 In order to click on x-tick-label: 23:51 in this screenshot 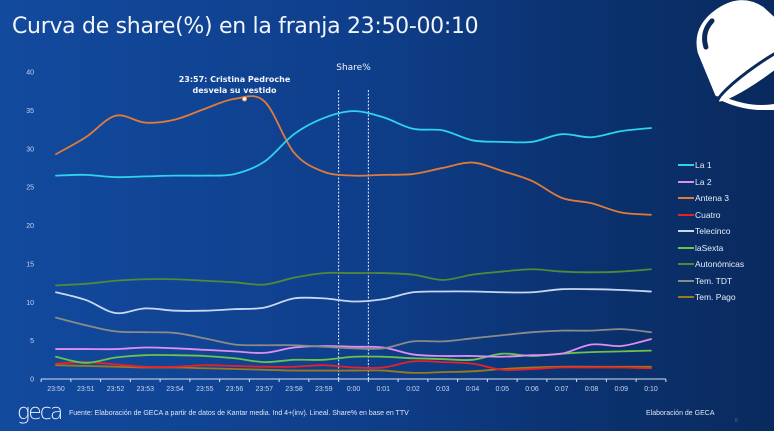, I will do `click(86, 389)`.